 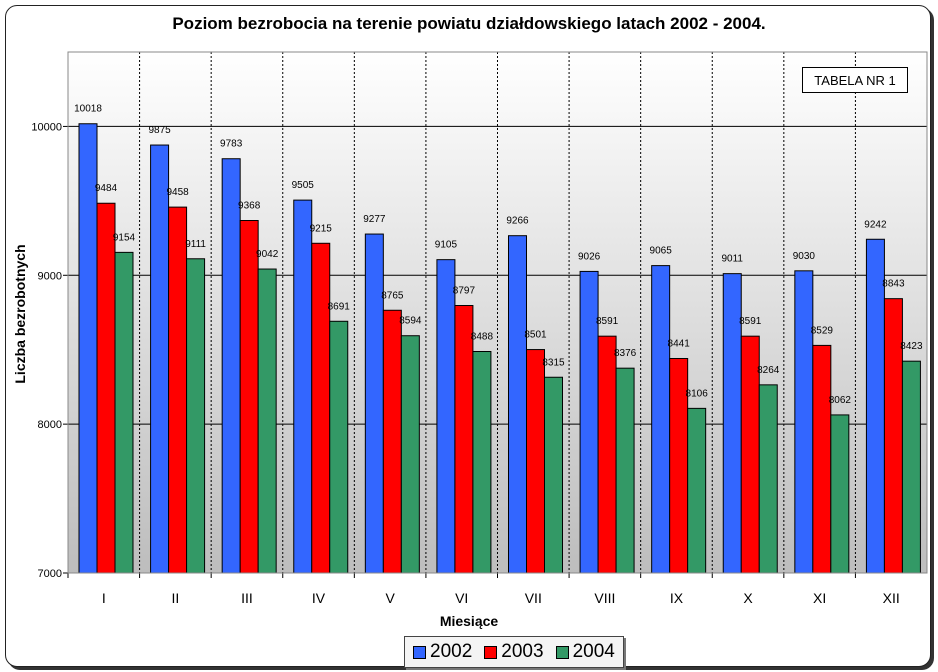 What do you see at coordinates (124, 237) in the screenshot?
I see `data-label: 9154` at bounding box center [124, 237].